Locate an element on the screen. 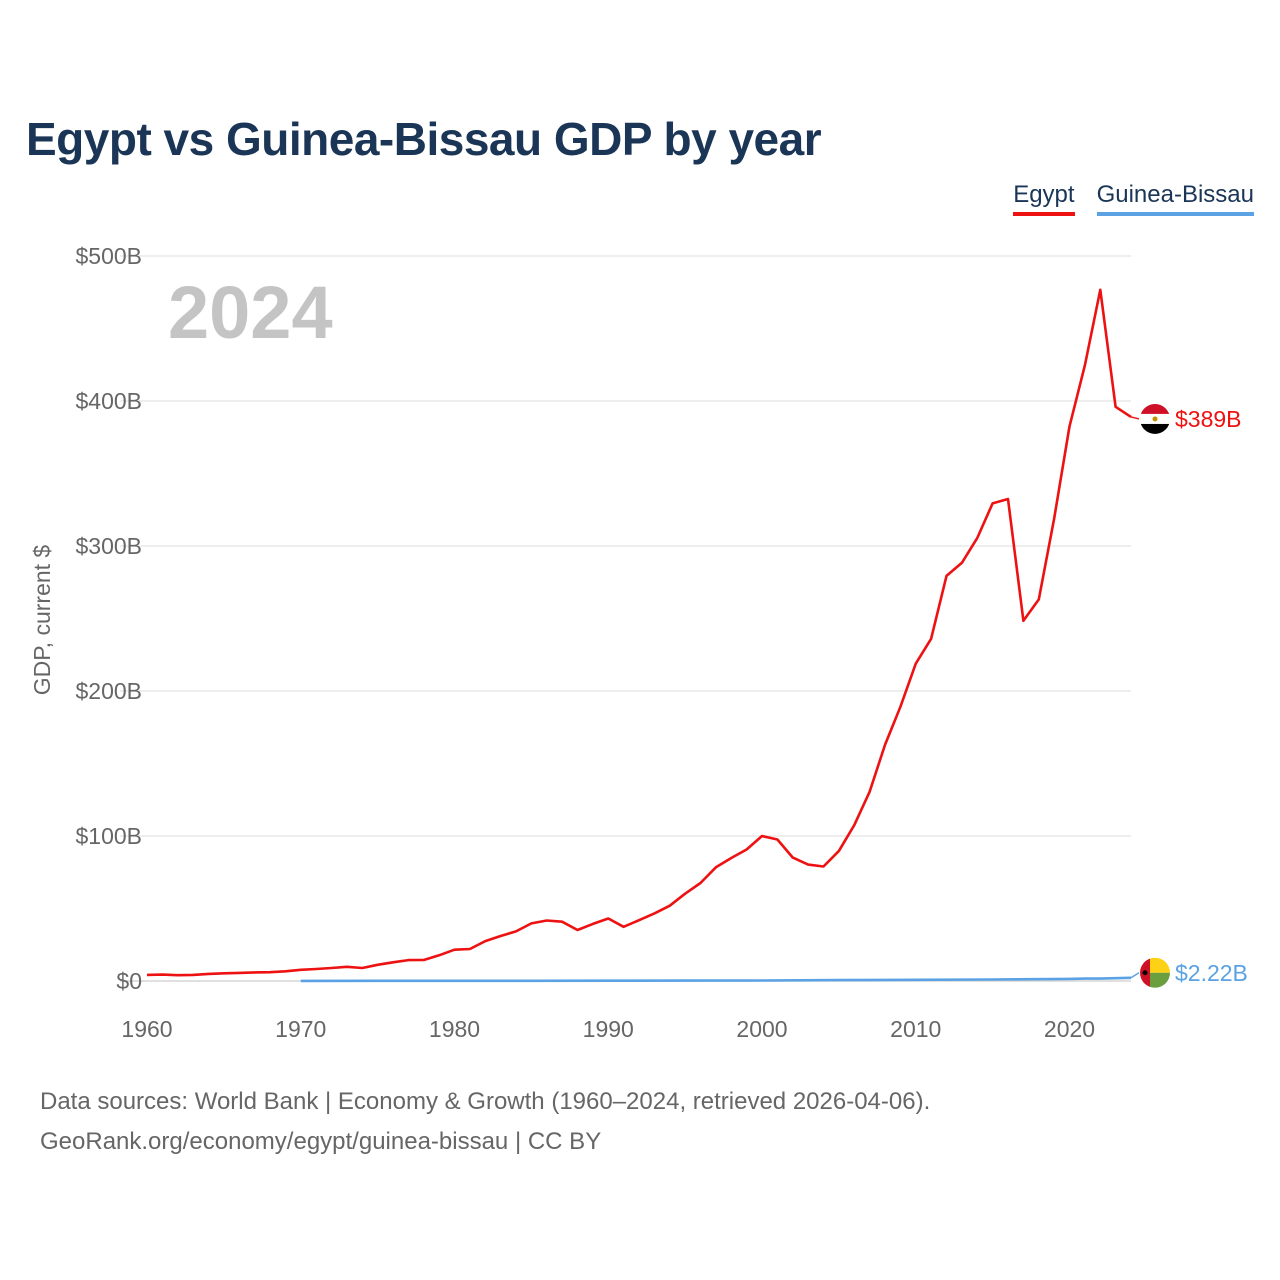 The width and height of the screenshot is (1280, 1280). y-tick-label: $100B is located at coordinates (108, 836).